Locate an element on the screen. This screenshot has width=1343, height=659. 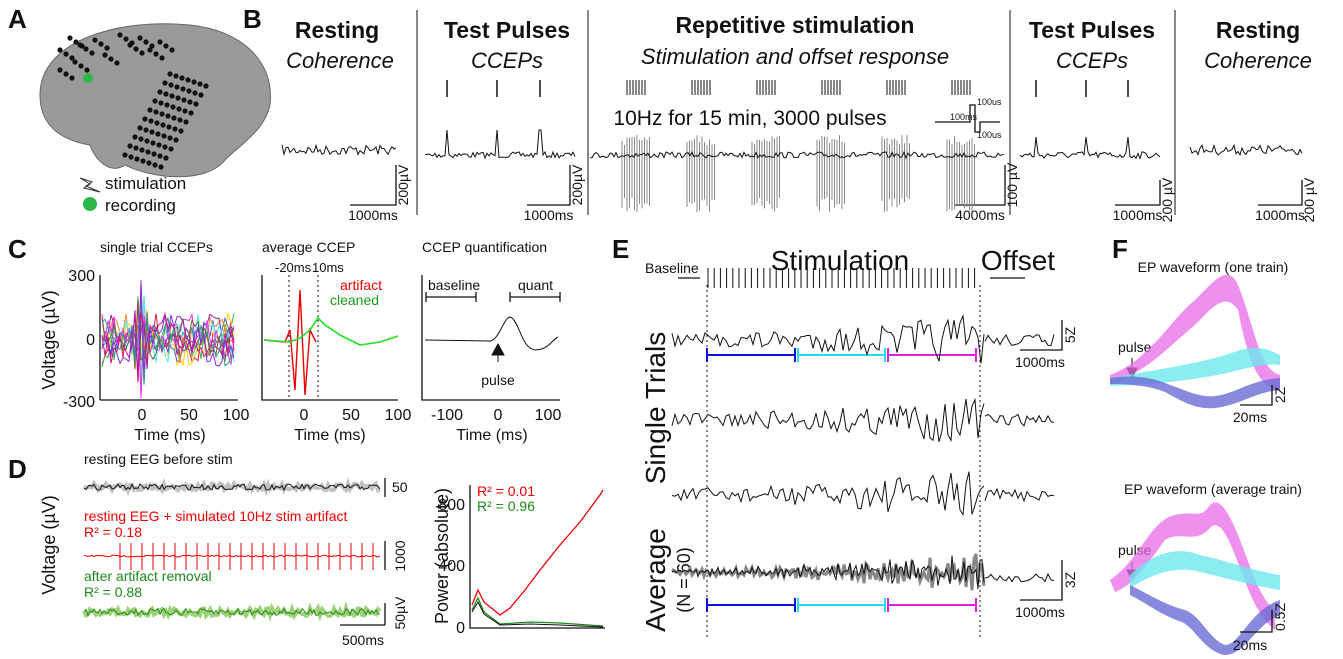
r2-label: R² = 0.88 is located at coordinates (113, 592).